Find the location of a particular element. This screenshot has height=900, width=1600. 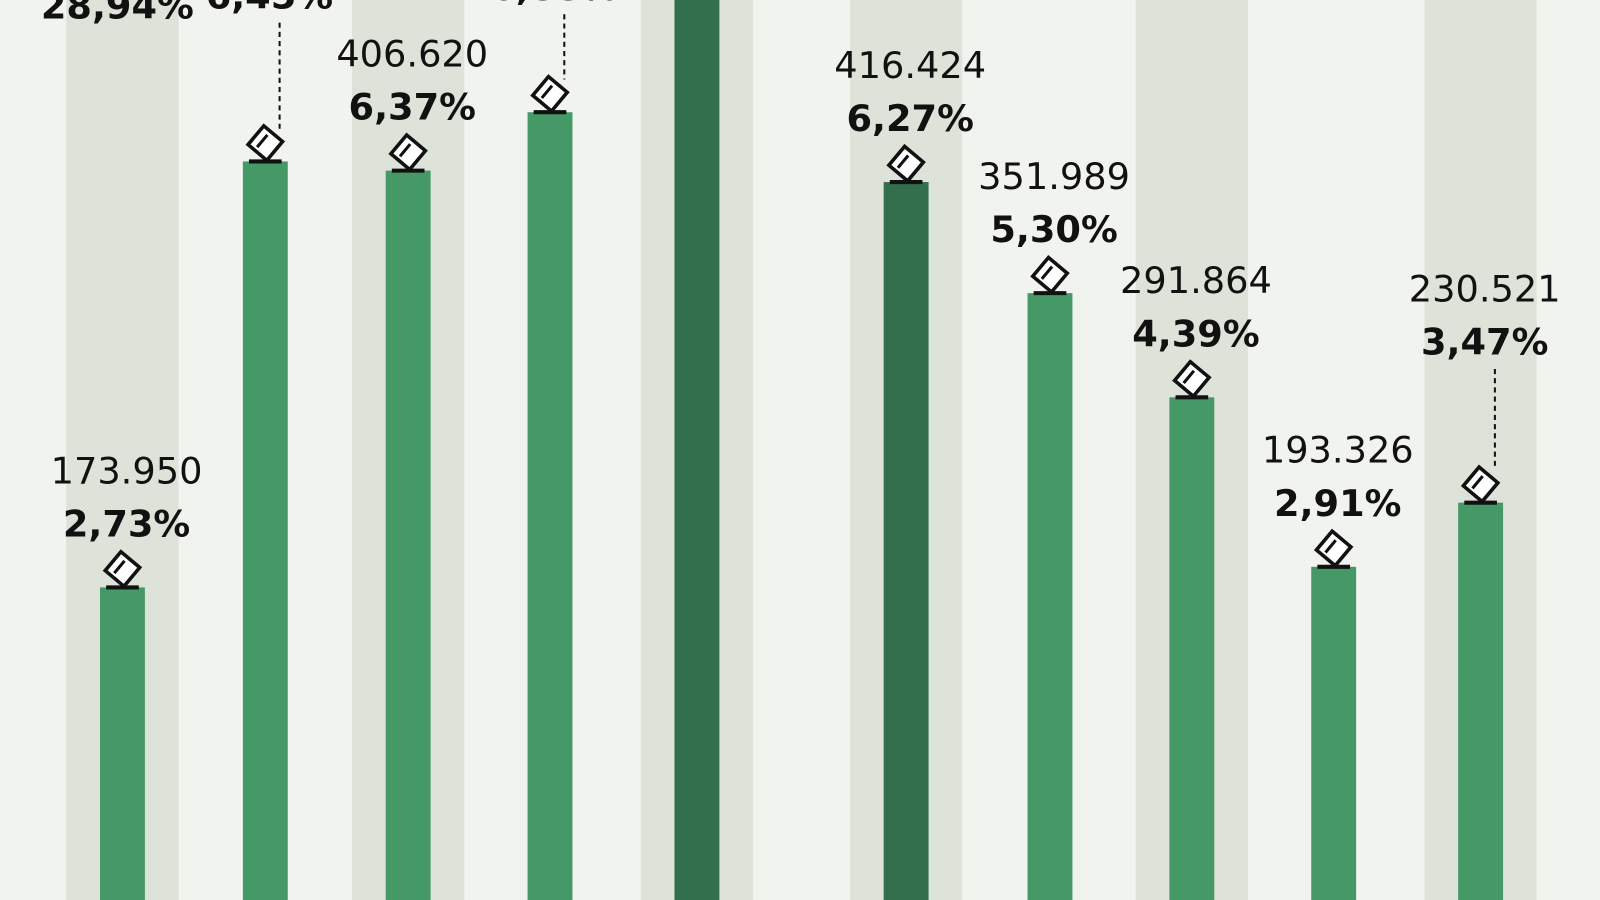

vote-count: 173.950 is located at coordinates (127, 470).